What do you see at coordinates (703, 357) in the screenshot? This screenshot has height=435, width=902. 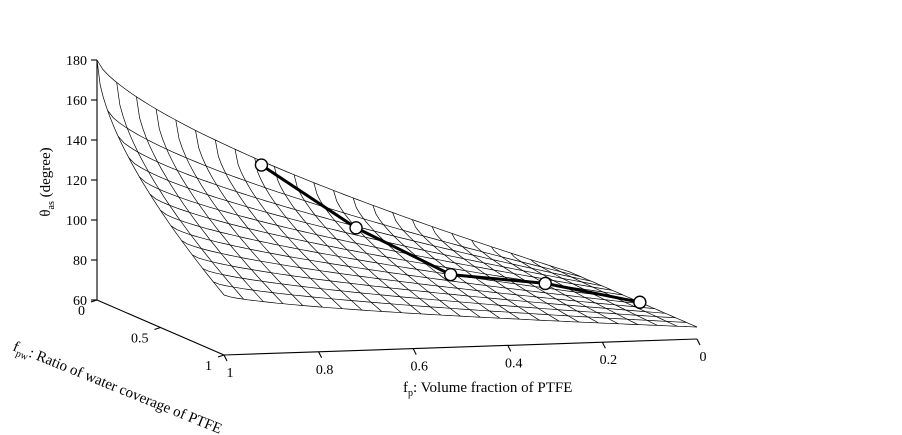 I see `x-tick-label: 0` at bounding box center [703, 357].